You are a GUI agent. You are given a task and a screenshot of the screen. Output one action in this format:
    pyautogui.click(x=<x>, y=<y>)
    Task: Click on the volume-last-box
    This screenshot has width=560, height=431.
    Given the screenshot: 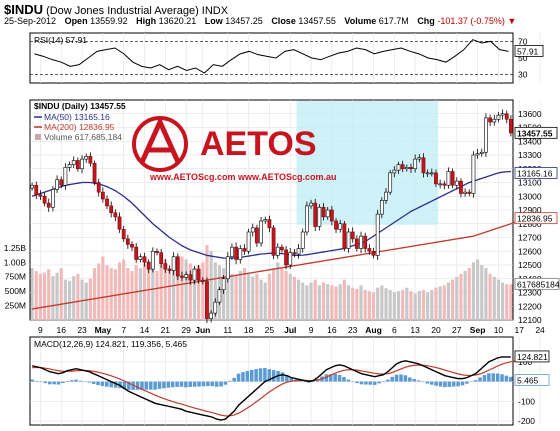 What is the action you would take?
    pyautogui.click(x=537, y=283)
    